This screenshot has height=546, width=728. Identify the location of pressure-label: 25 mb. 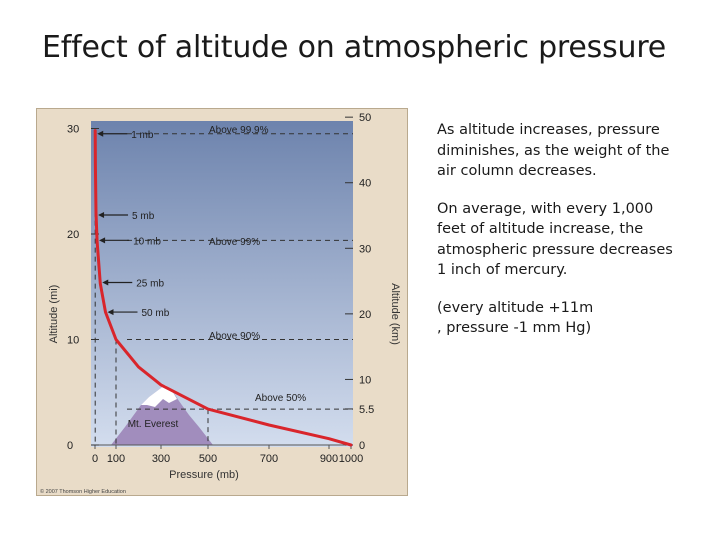
(150, 284).